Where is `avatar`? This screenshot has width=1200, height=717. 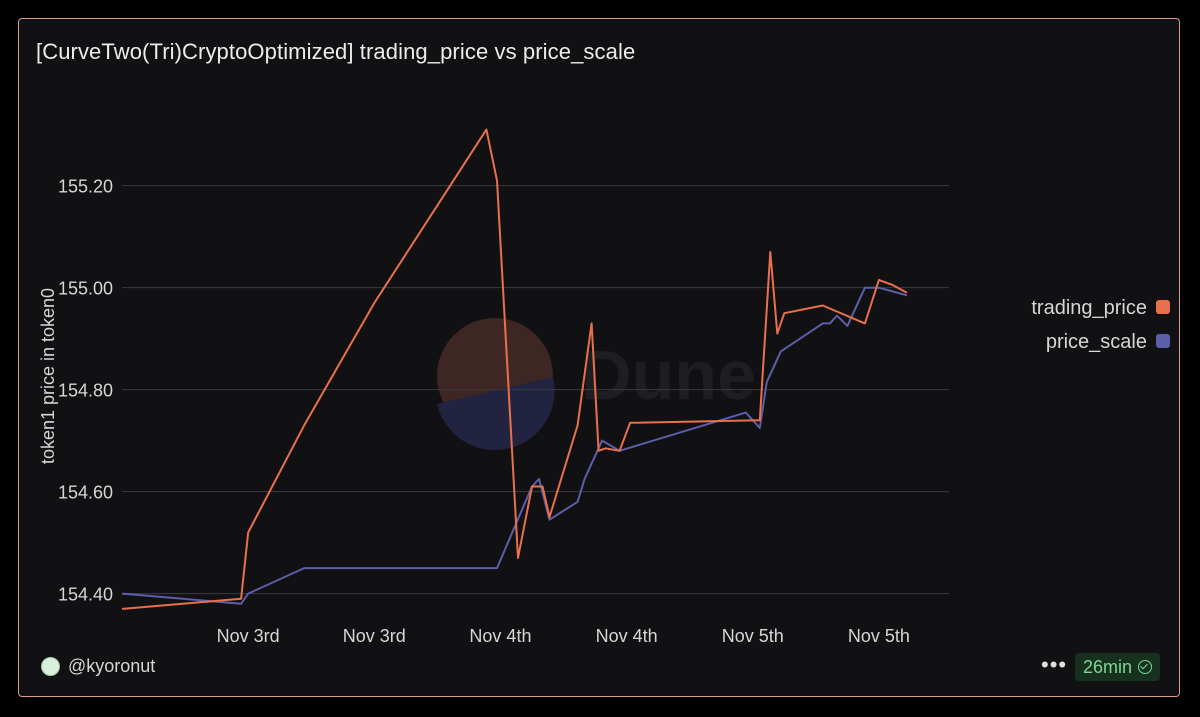 avatar is located at coordinates (50, 666).